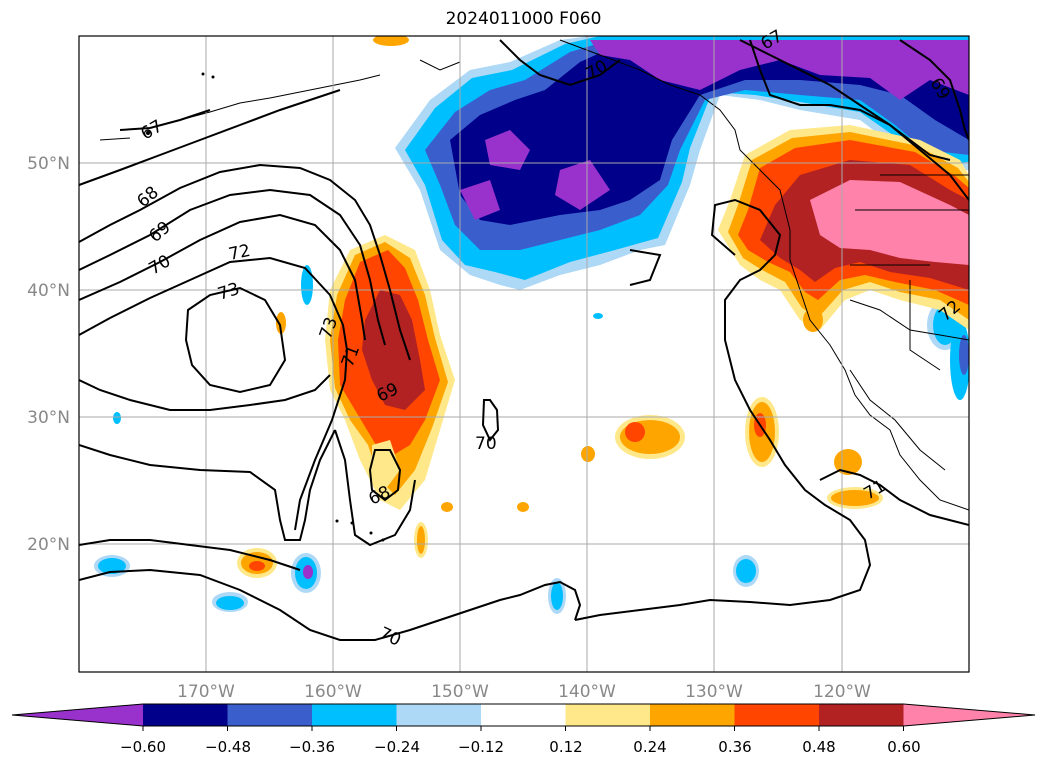 This screenshot has width=1047, height=765. What do you see at coordinates (48, 418) in the screenshot?
I see `lat-label: 30°N` at bounding box center [48, 418].